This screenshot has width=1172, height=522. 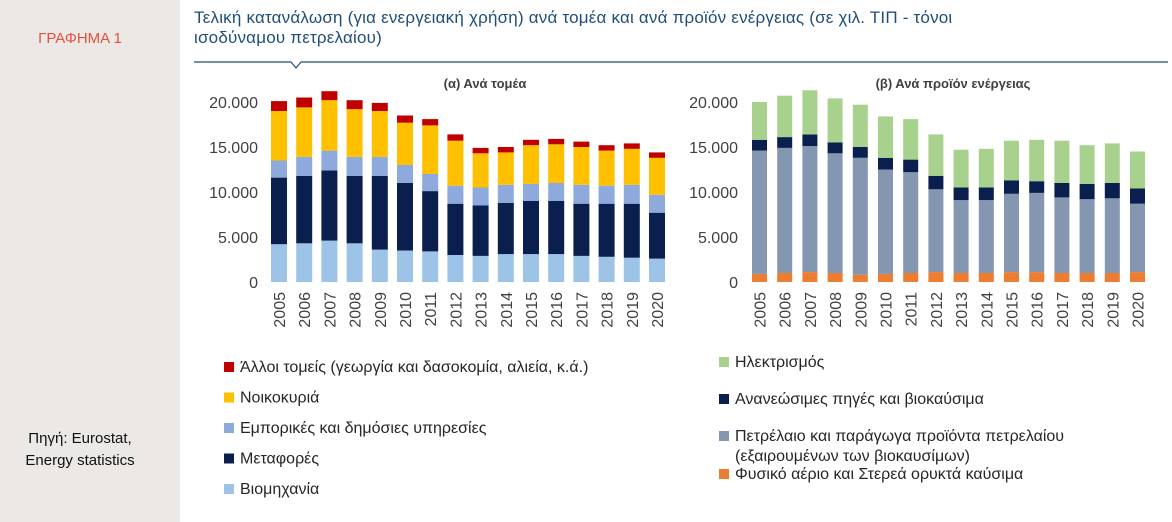 What do you see at coordinates (238, 238) in the screenshot?
I see `y-tick-label: 5.000` at bounding box center [238, 238].